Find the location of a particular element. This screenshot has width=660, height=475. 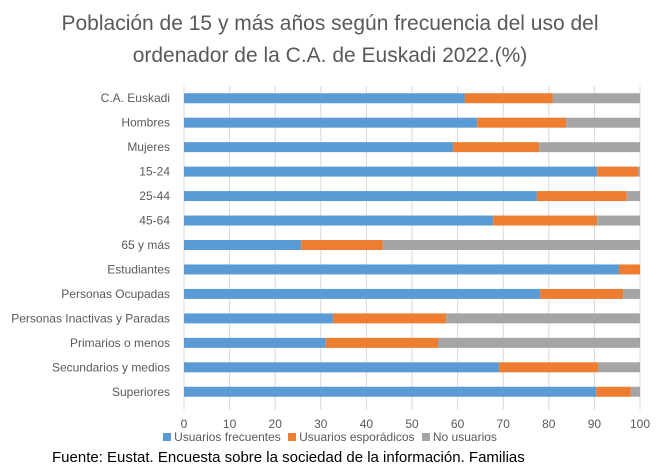

bar-usuarios-esporadicos-mujeres is located at coordinates (496, 147).